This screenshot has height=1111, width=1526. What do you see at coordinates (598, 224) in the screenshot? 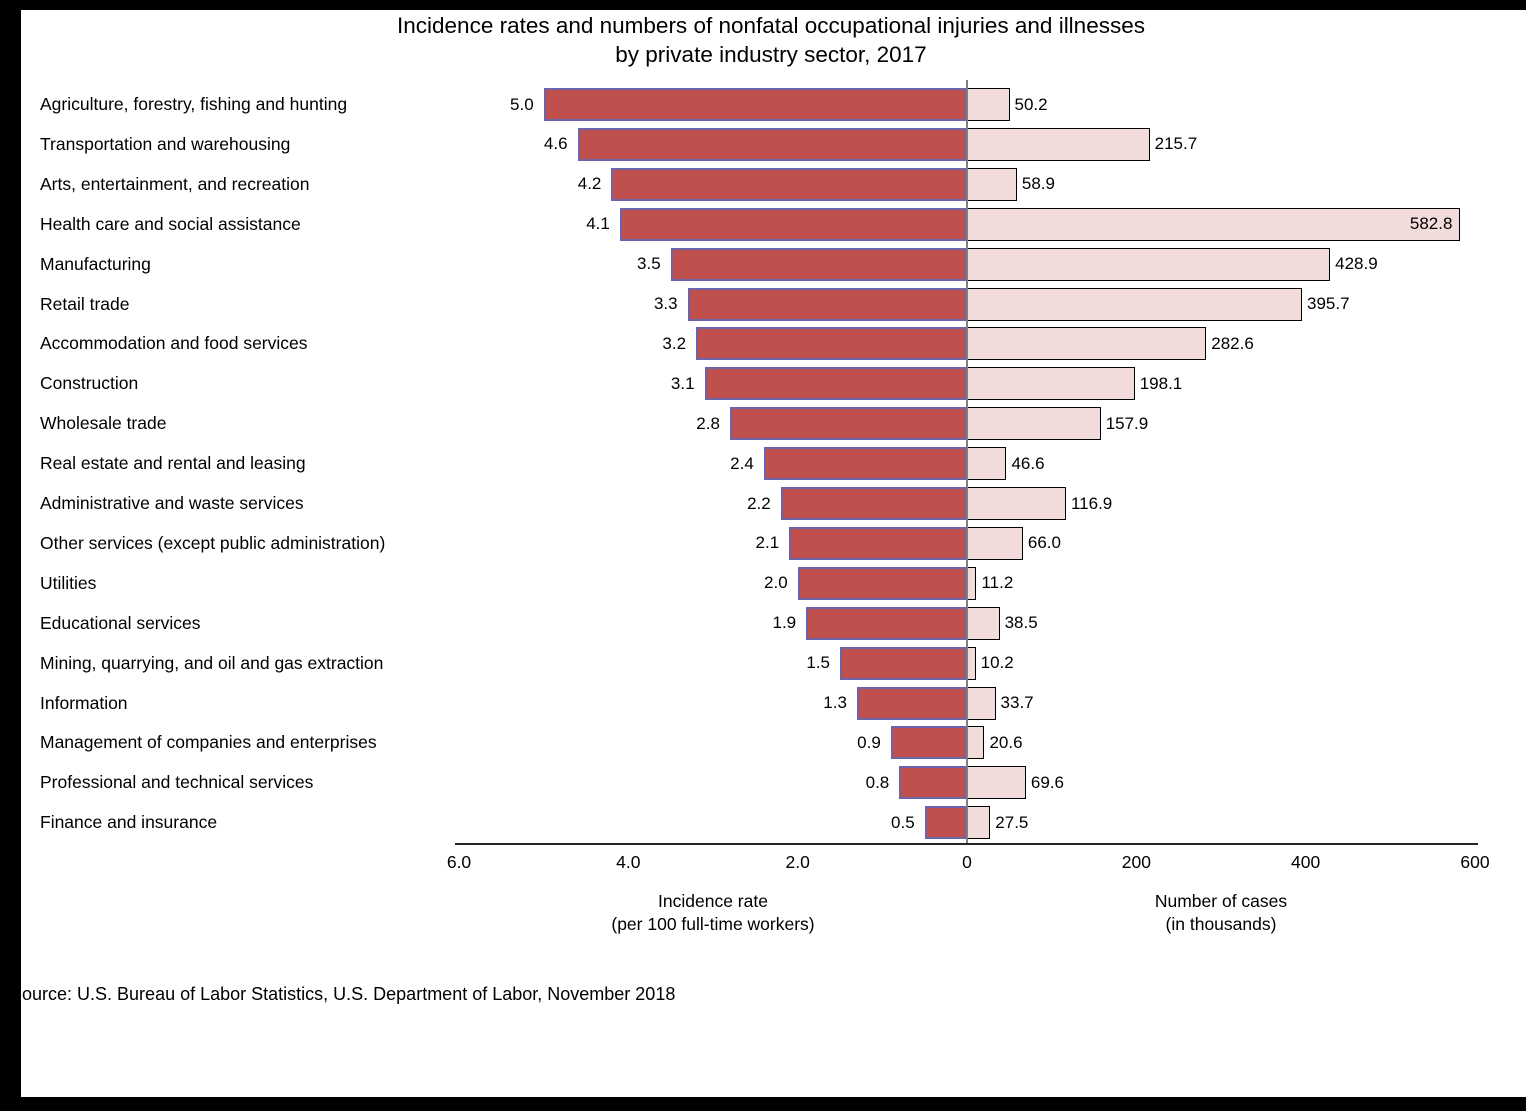
I see `rate-value-label: 4.1` at bounding box center [598, 224].